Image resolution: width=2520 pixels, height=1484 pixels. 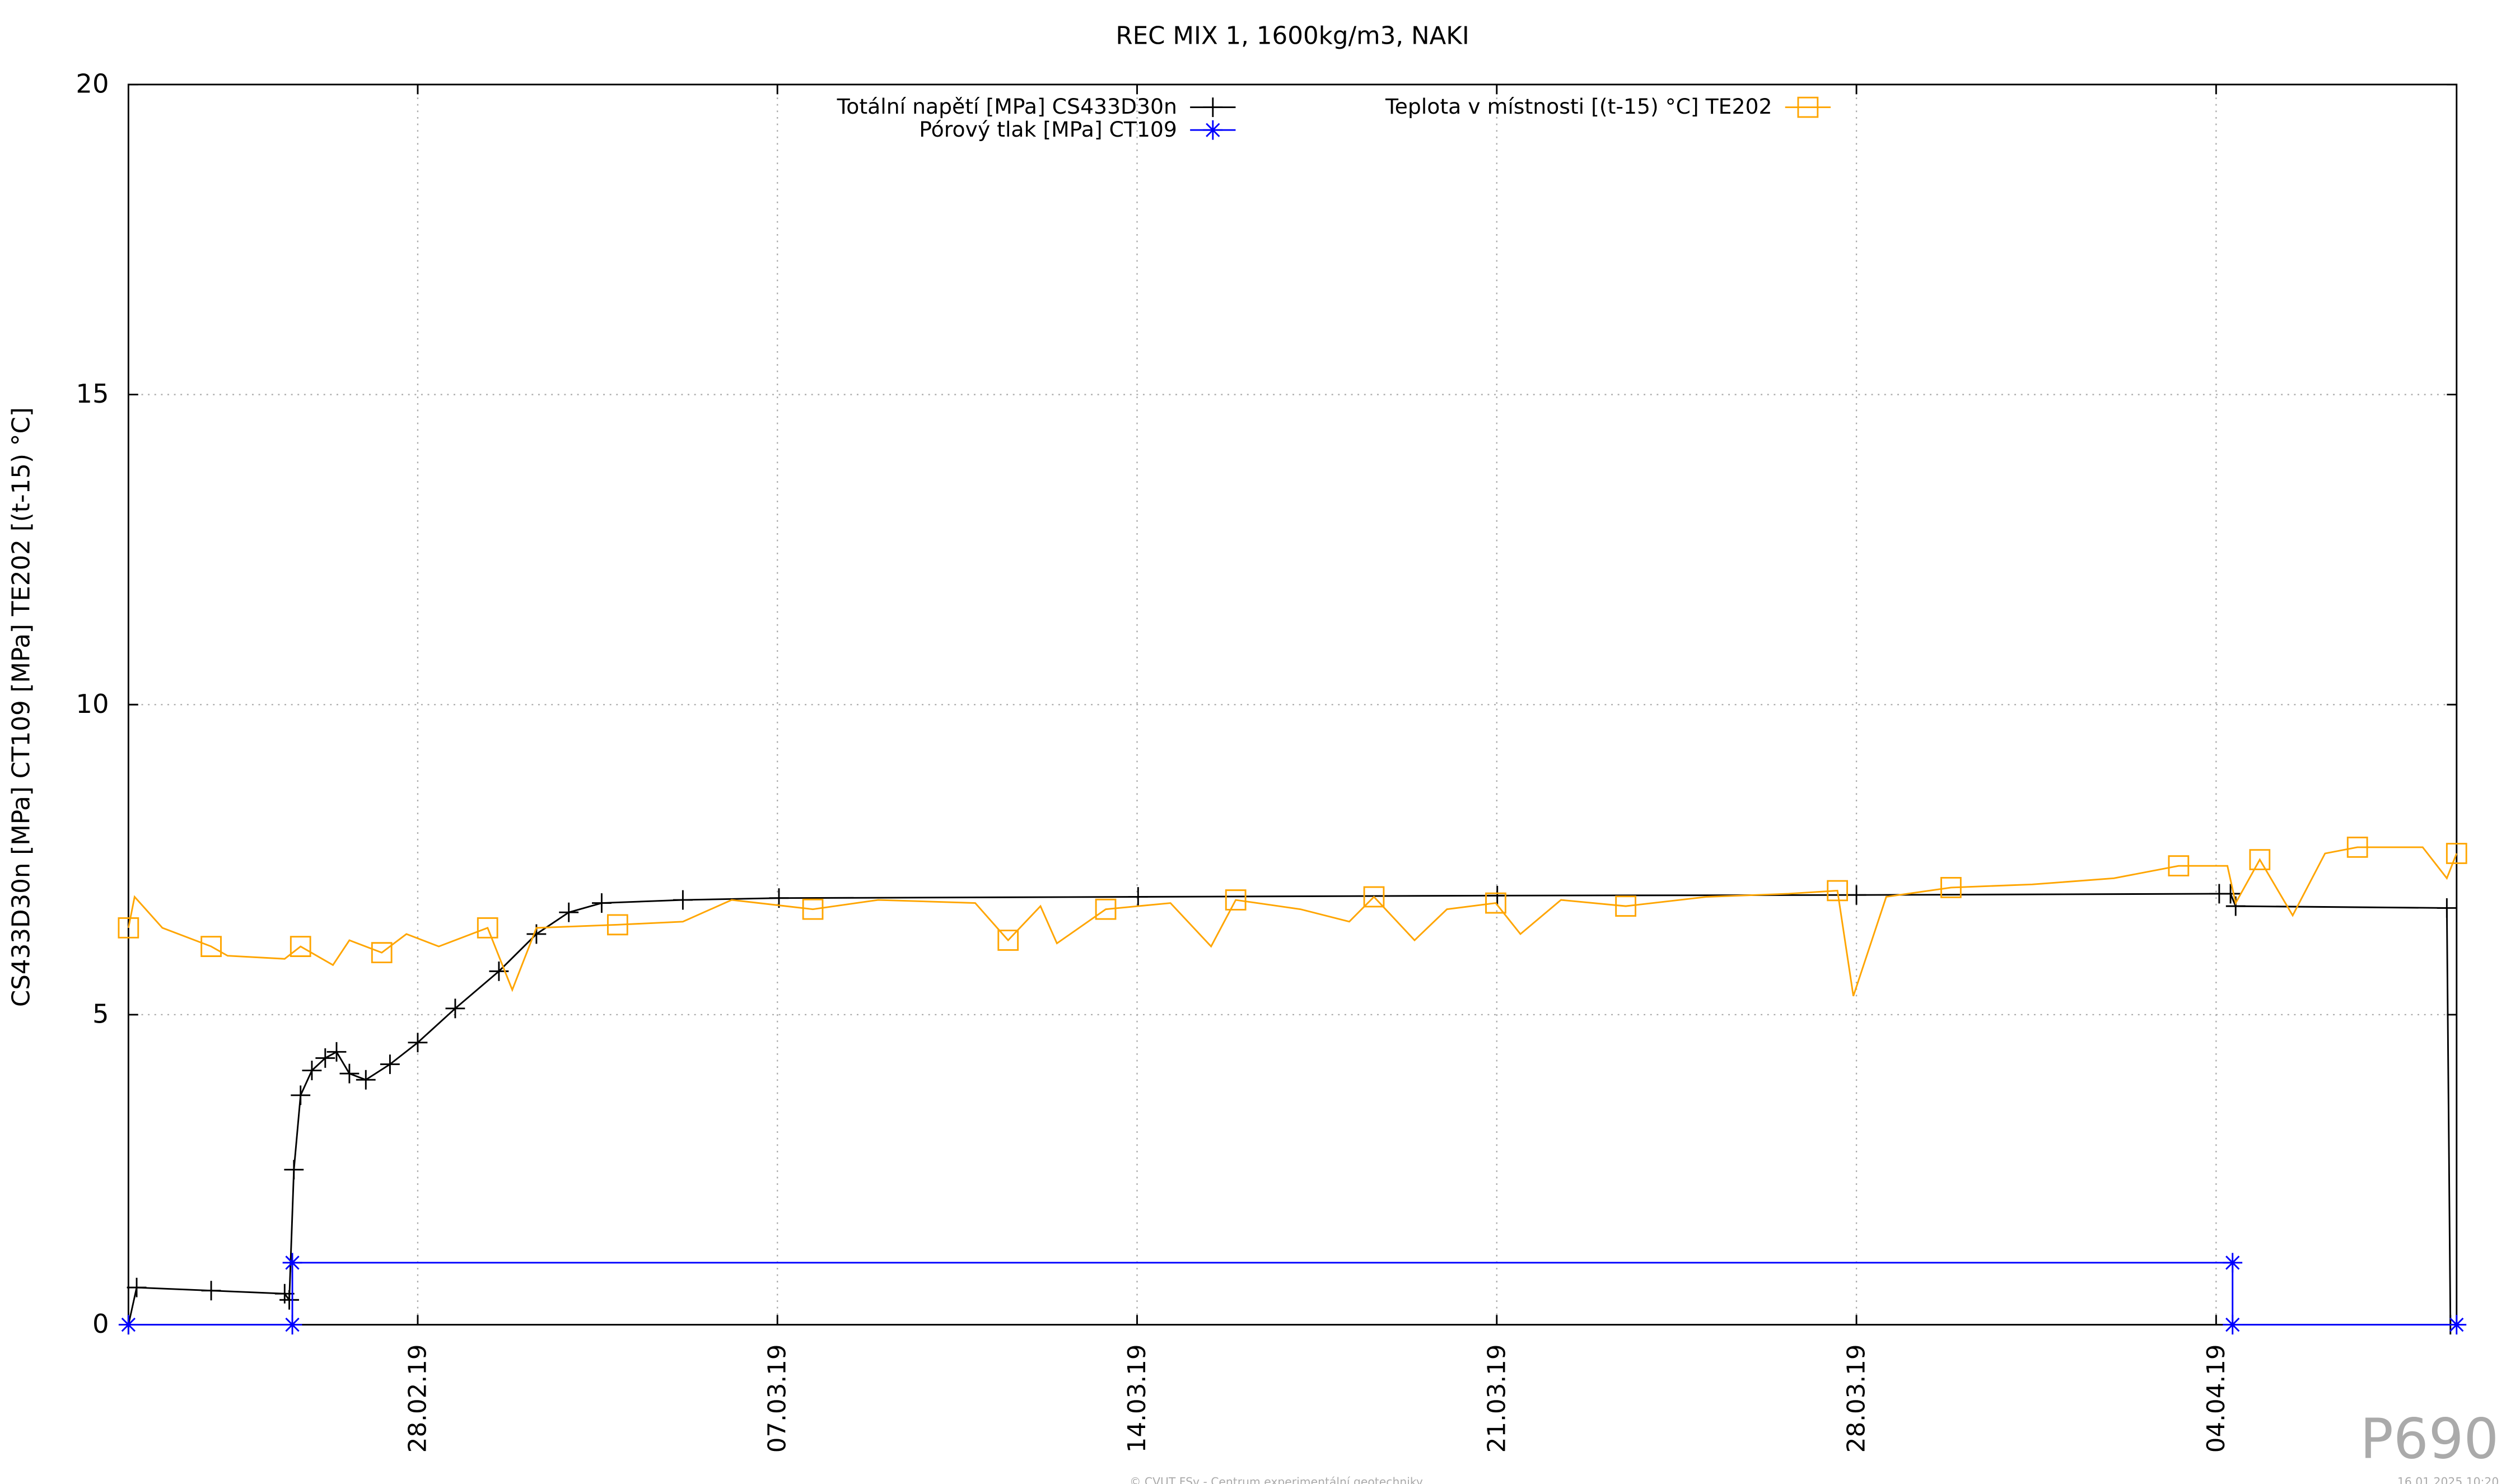 I want to click on legend-label: Totální napětí [MPa] CS433D30n, so click(x=1007, y=107).